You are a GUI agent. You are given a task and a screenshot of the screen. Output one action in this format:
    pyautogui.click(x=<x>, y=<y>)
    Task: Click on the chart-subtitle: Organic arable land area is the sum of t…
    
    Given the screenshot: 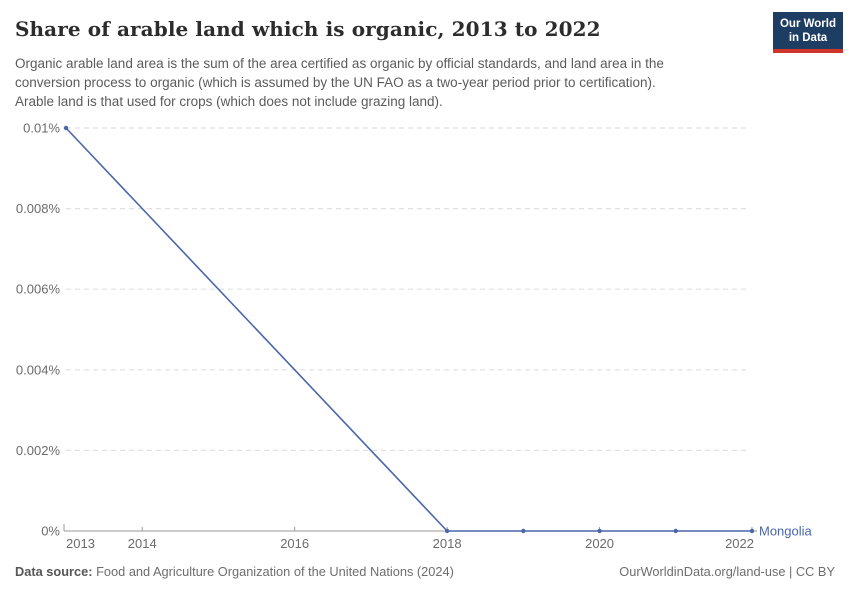 What is the action you would take?
    pyautogui.click(x=339, y=82)
    